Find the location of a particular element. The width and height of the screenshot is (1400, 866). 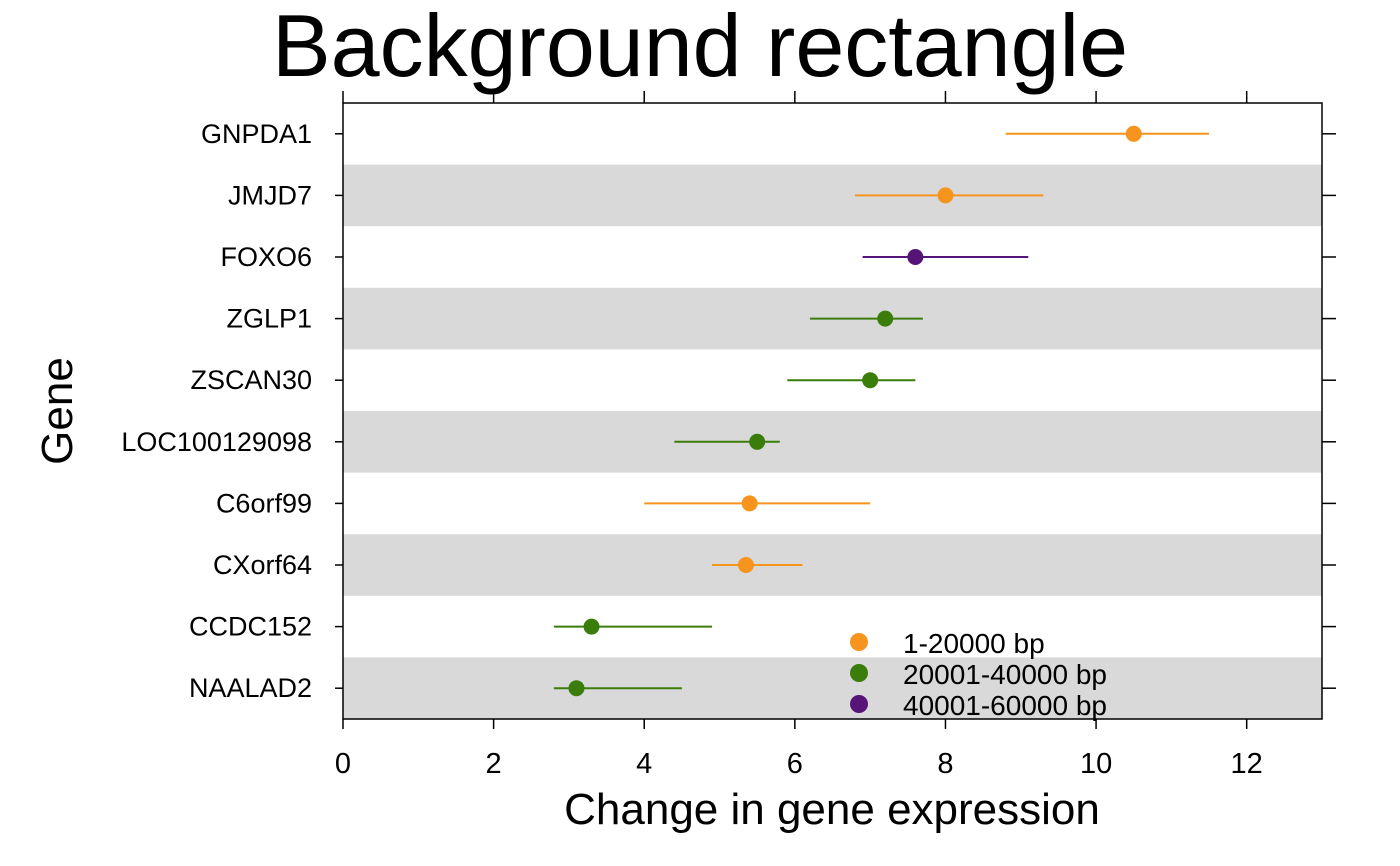

gene-label: NAALAD2 is located at coordinates (250, 688).